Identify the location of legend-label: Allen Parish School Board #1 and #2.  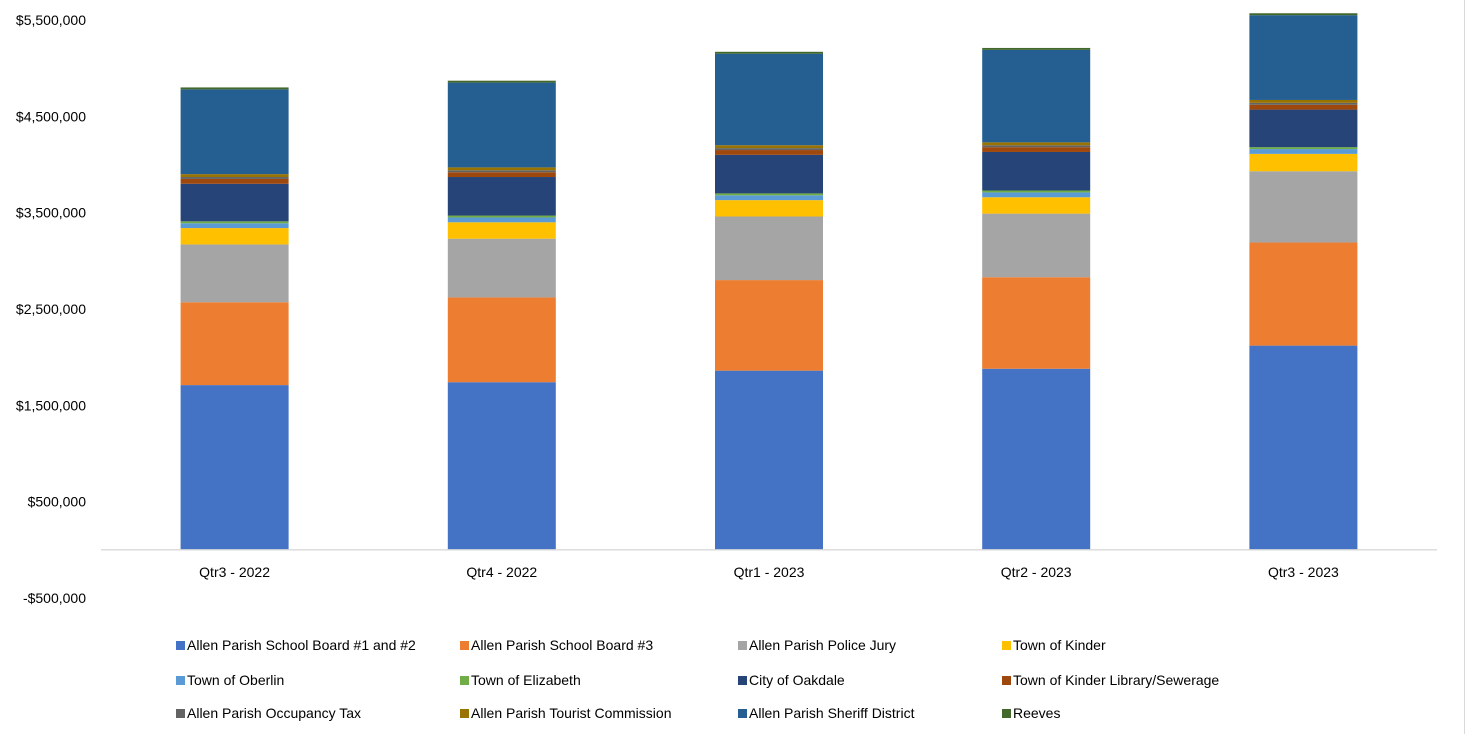
(301, 645).